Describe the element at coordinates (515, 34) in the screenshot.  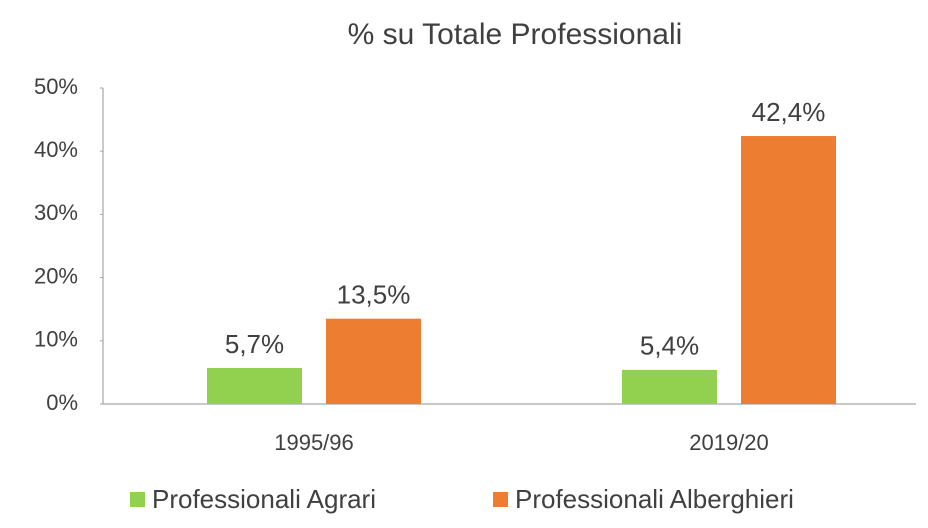
I see `chart-title: % su Totale Professionali` at that location.